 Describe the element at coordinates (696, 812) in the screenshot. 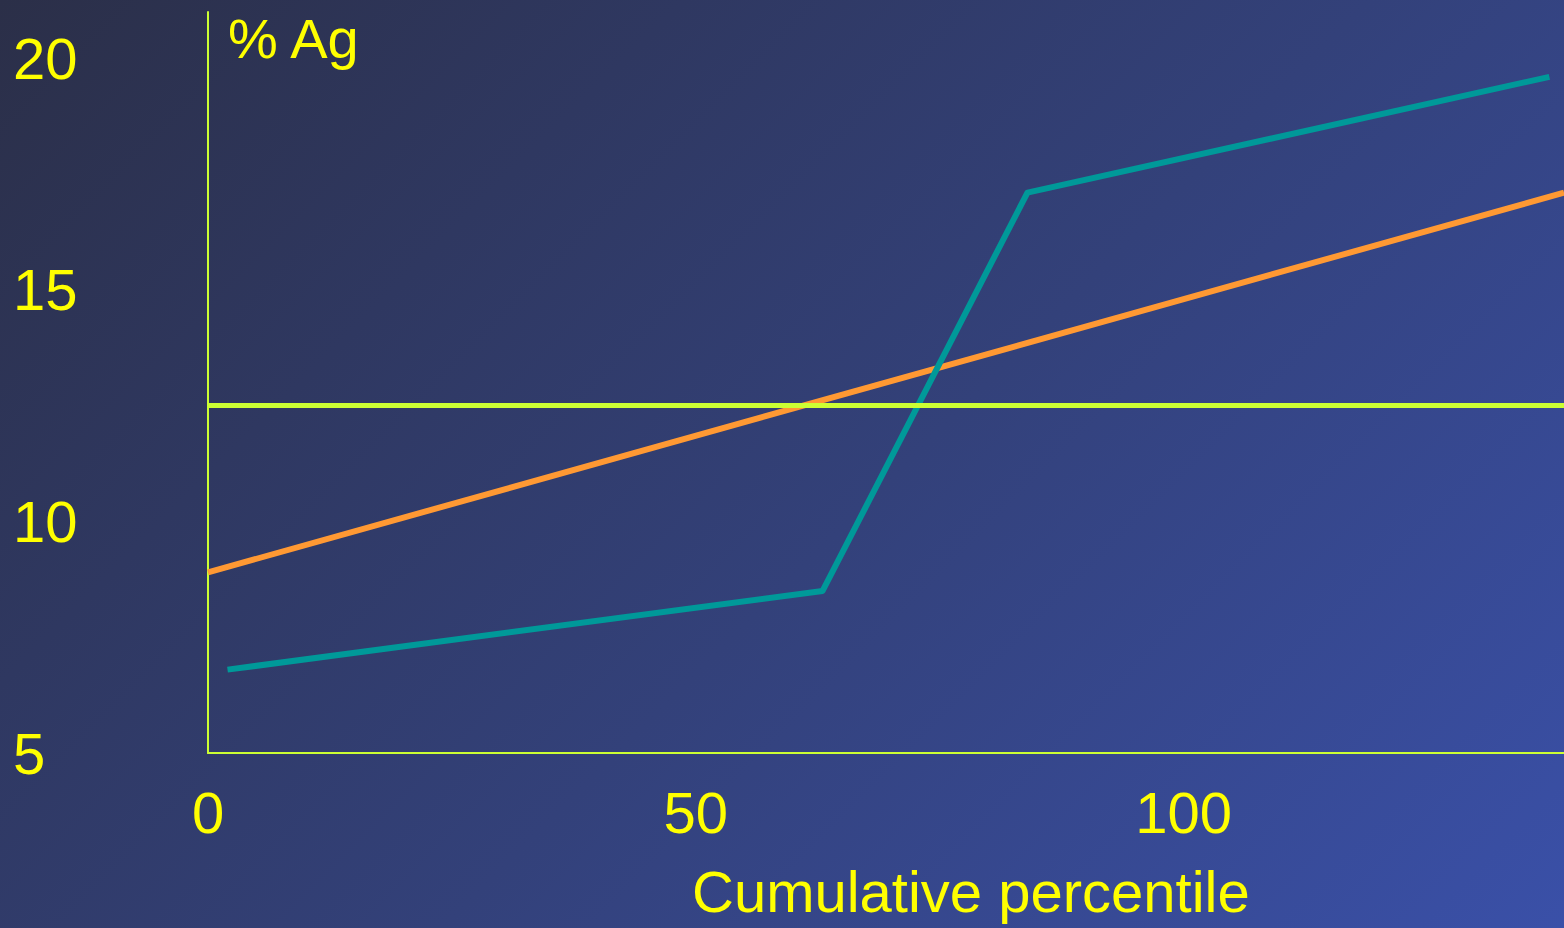

I see `x-tick-label: 50` at that location.